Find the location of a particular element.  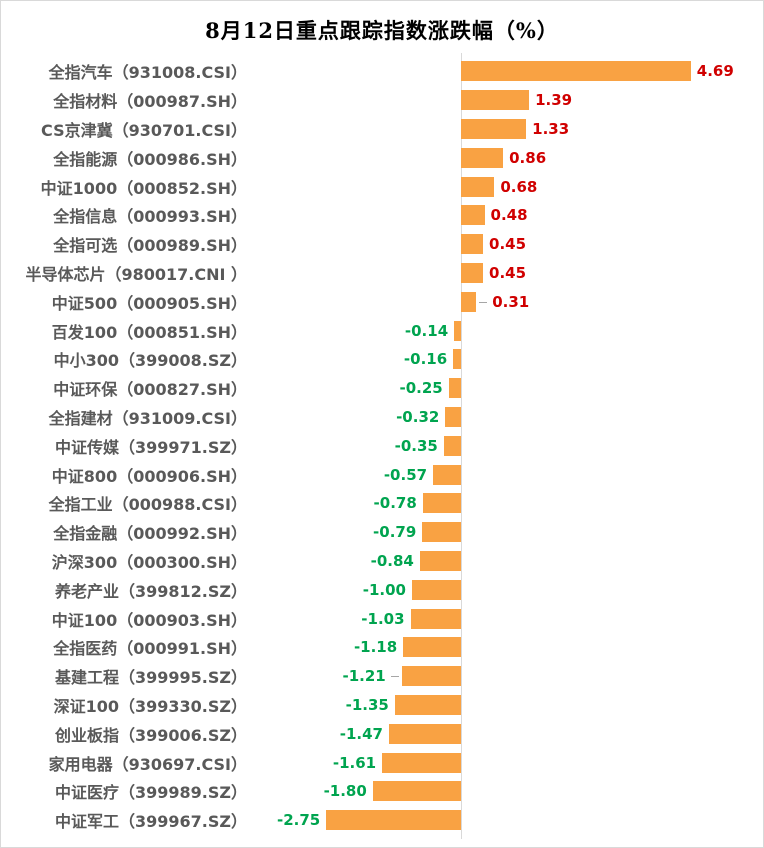

category-label: 全指医药（000991.SH） is located at coordinates (150, 649).